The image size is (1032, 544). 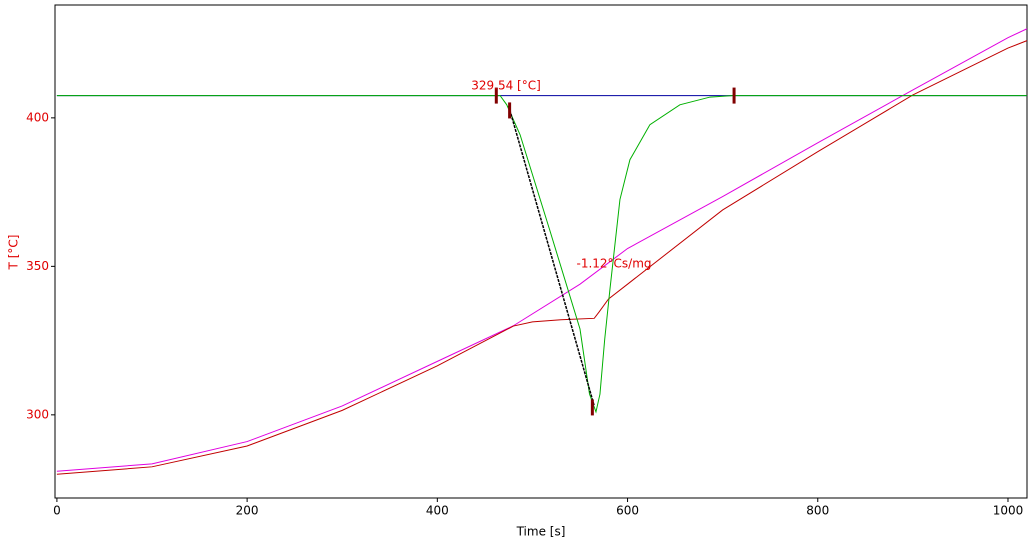 What do you see at coordinates (37, 266) in the screenshot?
I see `y-tick-label: 350` at bounding box center [37, 266].